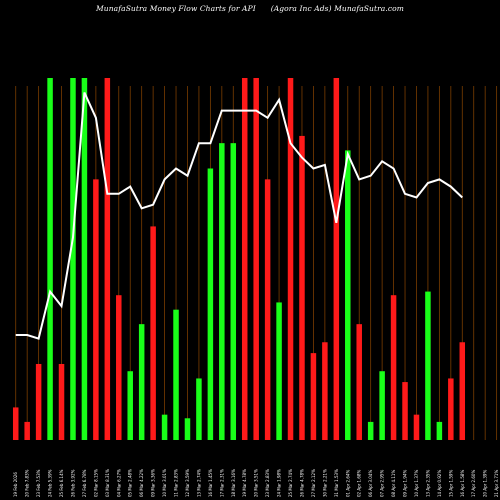 The width and height of the screenshot is (500, 500). I want to click on x-tick-label: 19 Feb 2026, so click(15, 484).